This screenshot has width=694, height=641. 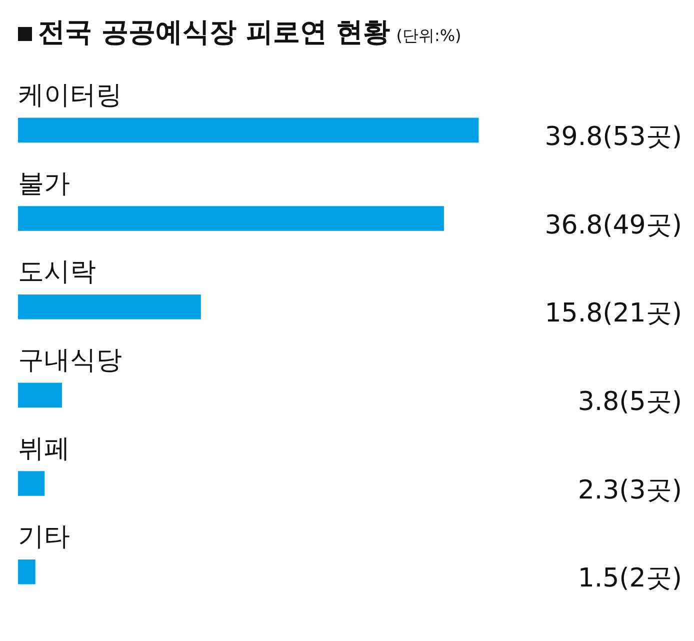 I want to click on data-label: 15.8(21곳), so click(x=613, y=313).